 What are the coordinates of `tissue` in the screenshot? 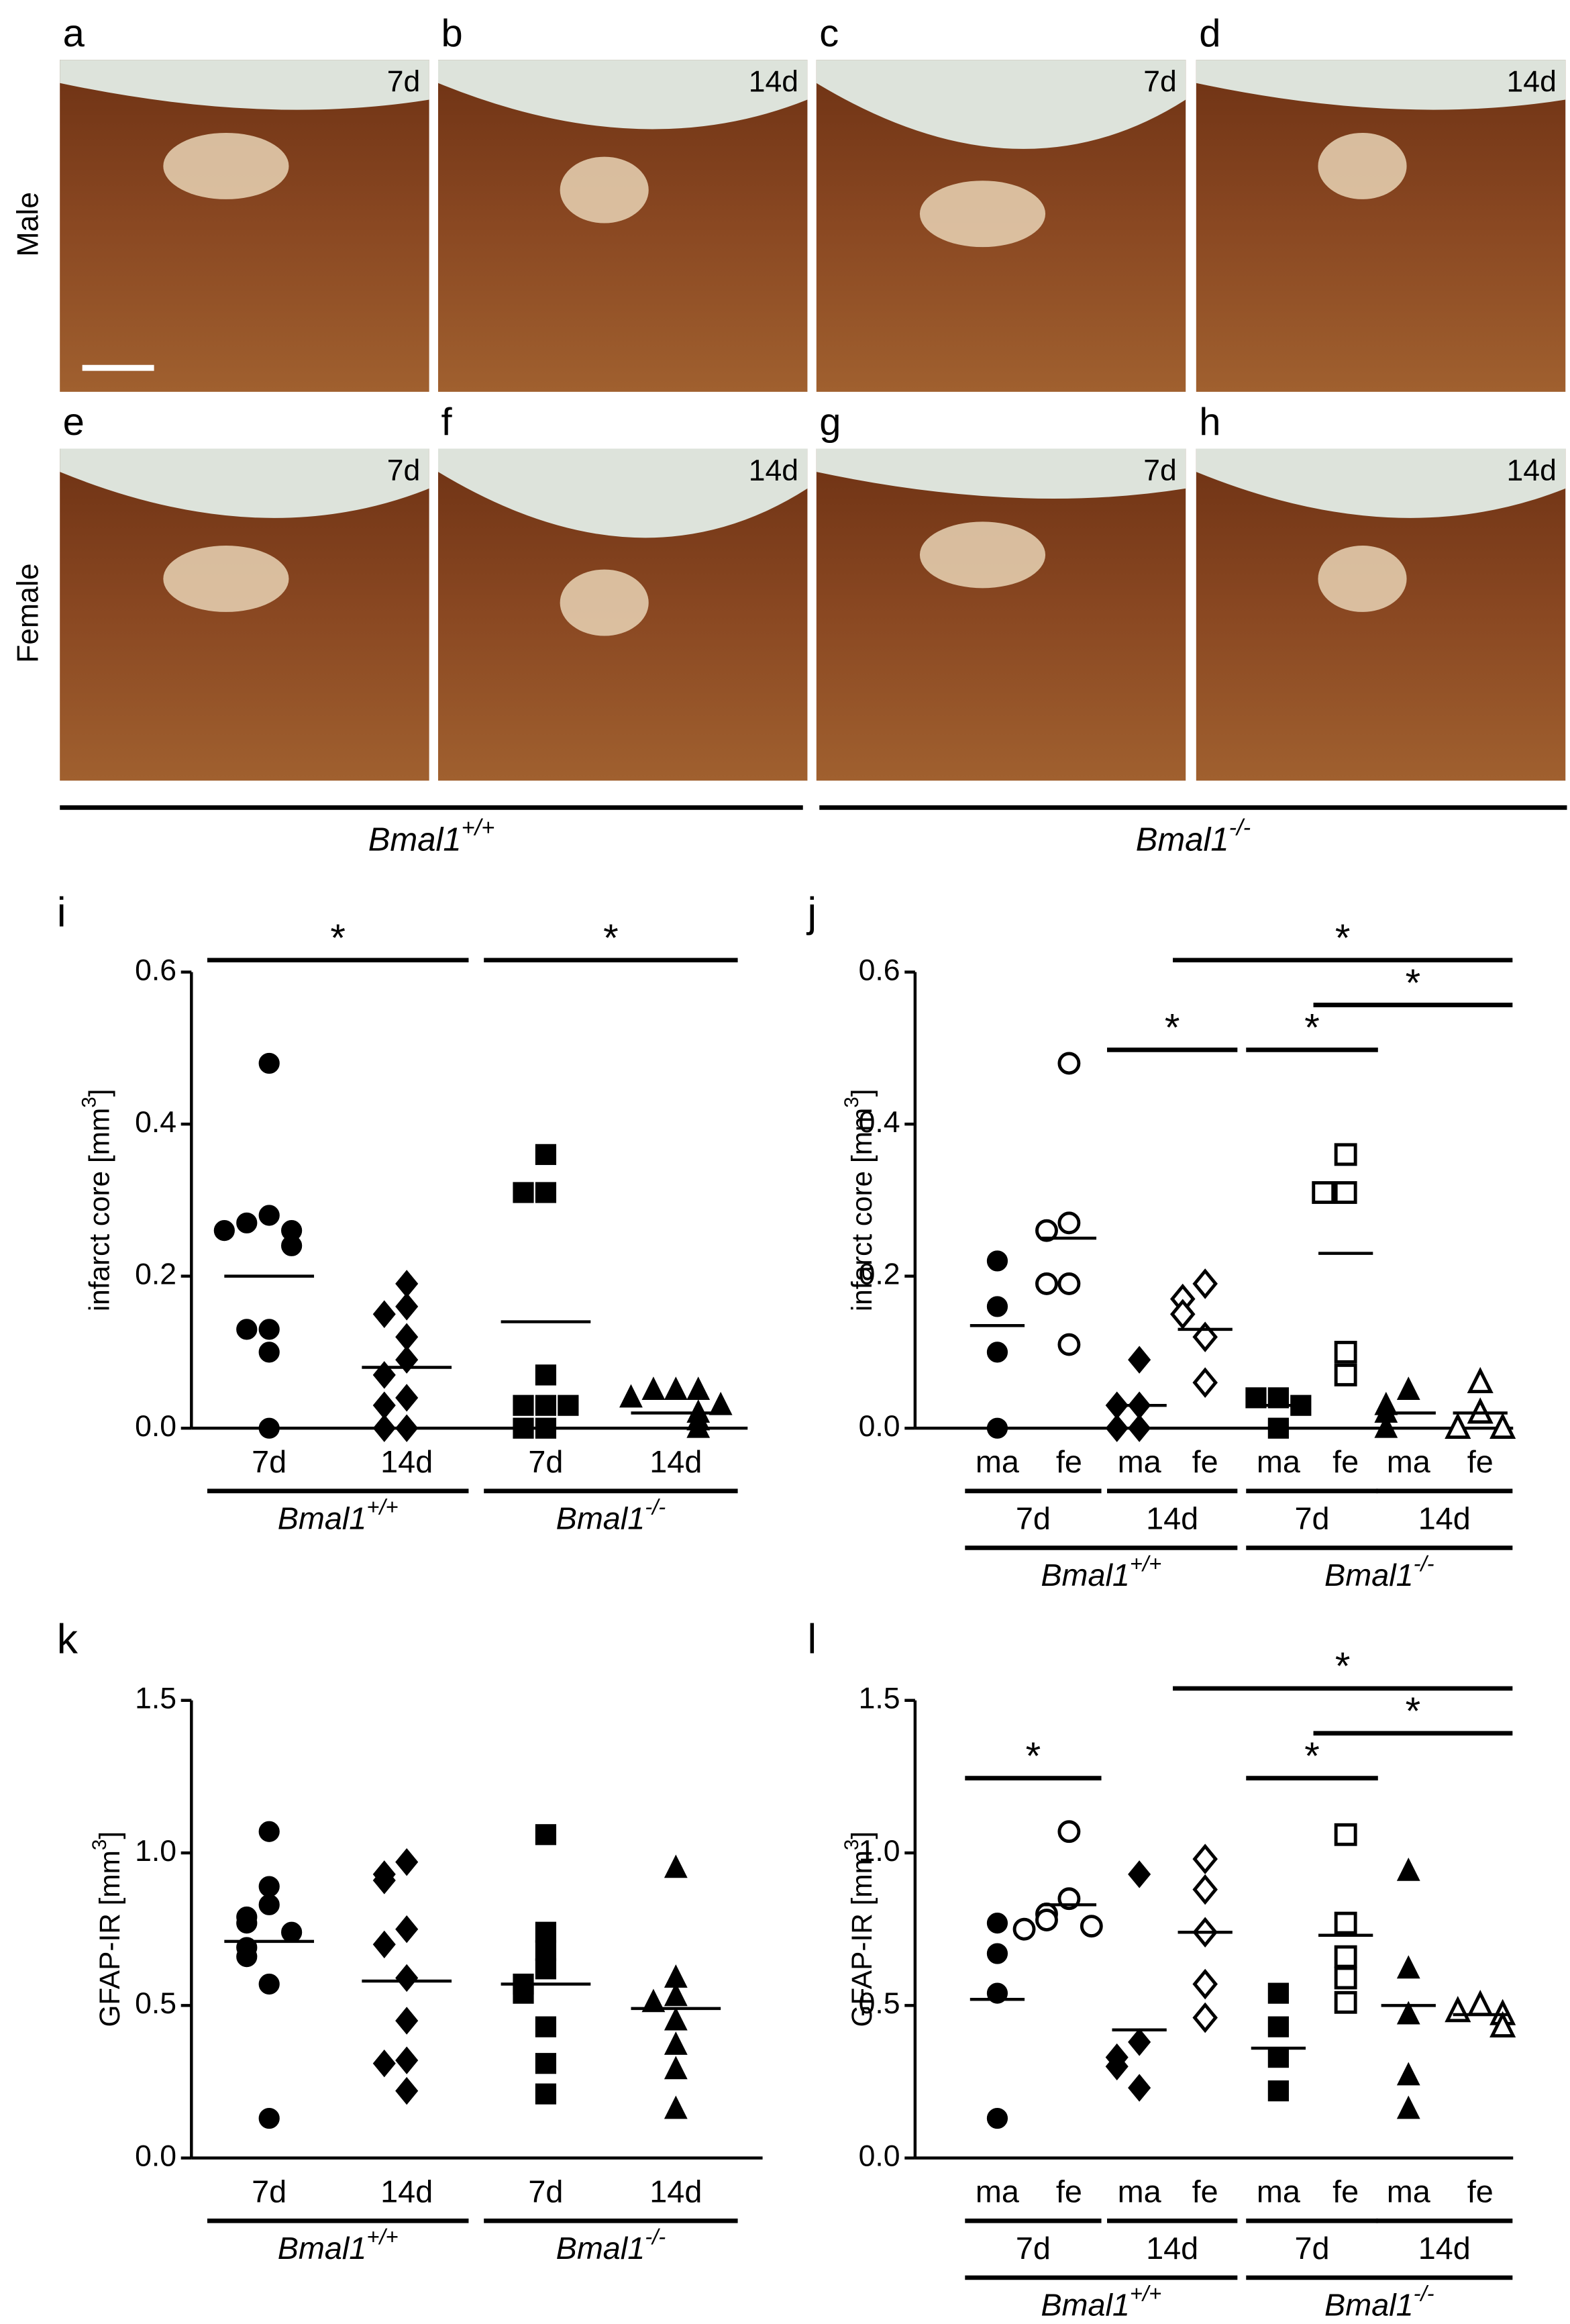 It's located at (1001, 614).